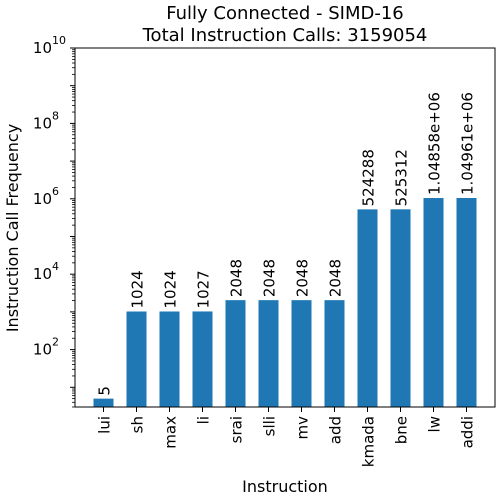 The width and height of the screenshot is (500, 504). Describe the element at coordinates (55, 342) in the screenshot. I see `y-tick-exponent: 2` at that location.